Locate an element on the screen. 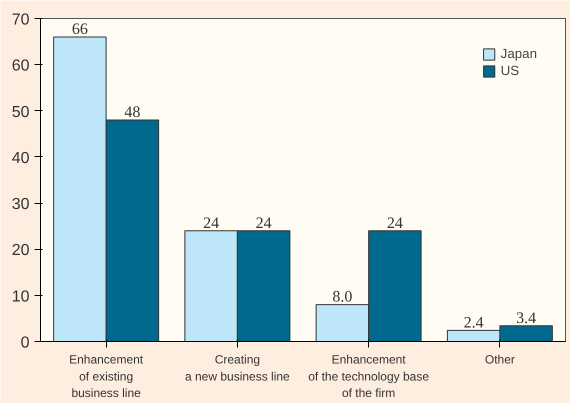 This screenshot has height=403, width=570. data-label: 3.4 is located at coordinates (526, 318).